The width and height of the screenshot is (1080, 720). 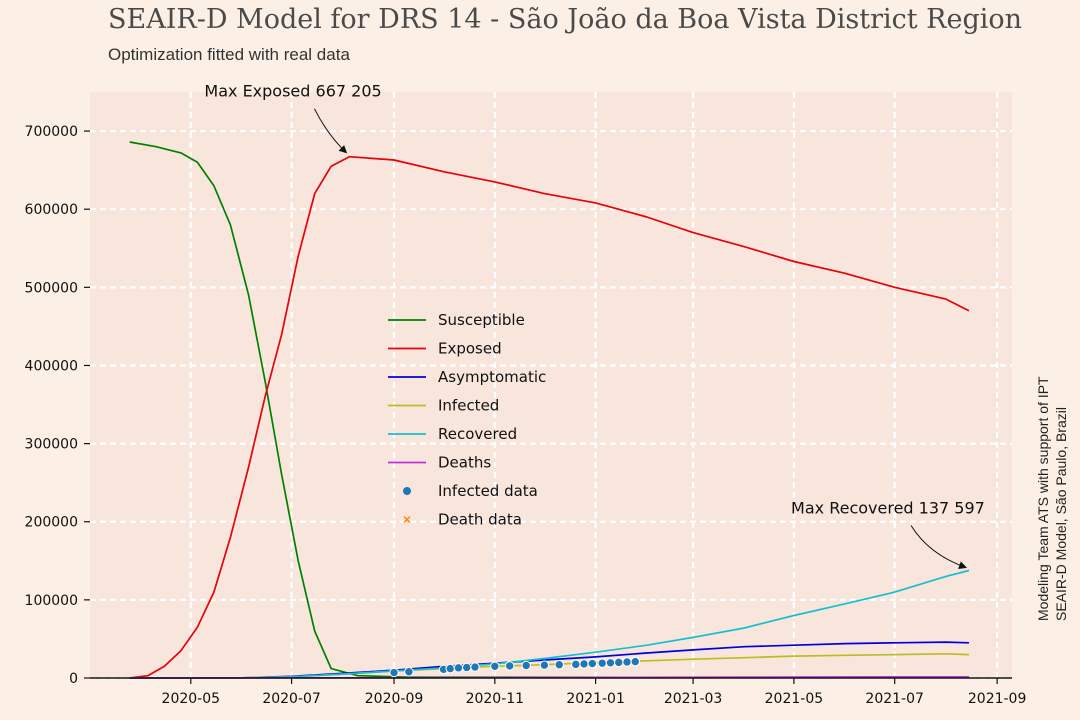 What do you see at coordinates (407, 491) in the screenshot?
I see `legend-swatch-infected-data` at bounding box center [407, 491].